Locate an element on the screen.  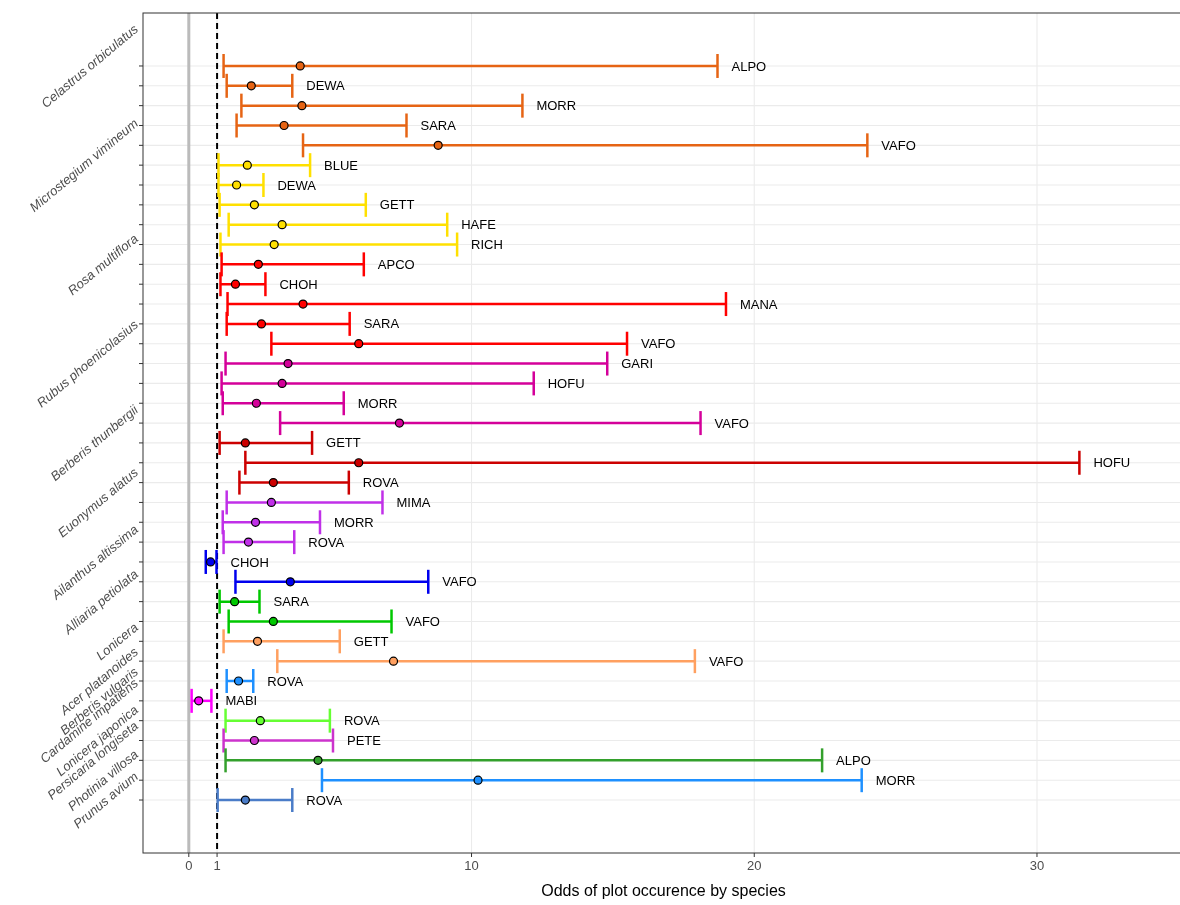
annotation: BLUE is located at coordinates (341, 165).